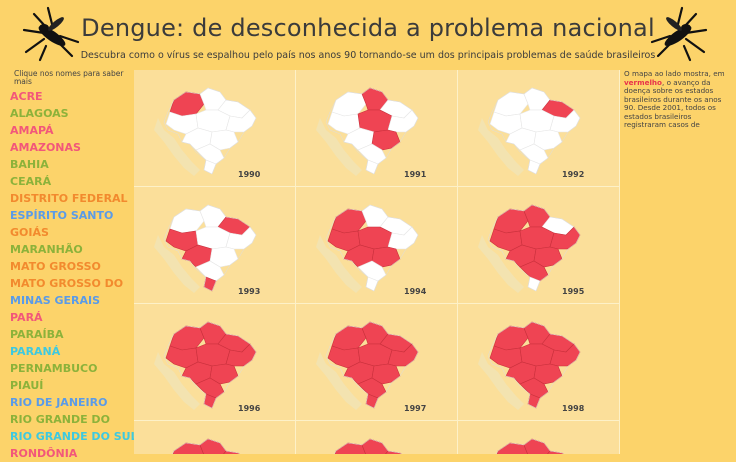 Image resolution: width=736 pixels, height=462 pixels. I want to click on map-year-label: 1996, so click(249, 408).